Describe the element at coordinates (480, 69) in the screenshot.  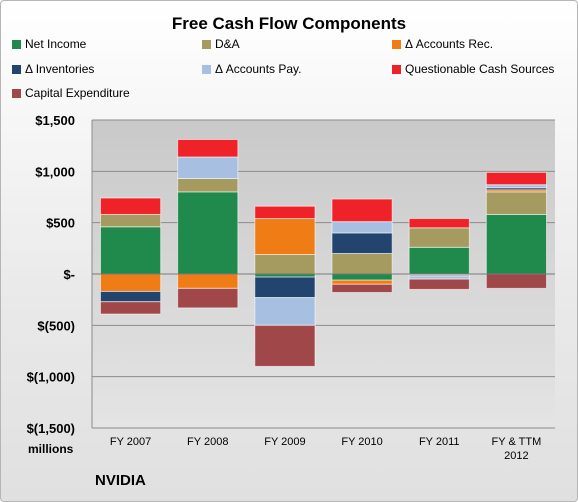
I see `legend-label: Questionable Cash Sources` at that location.